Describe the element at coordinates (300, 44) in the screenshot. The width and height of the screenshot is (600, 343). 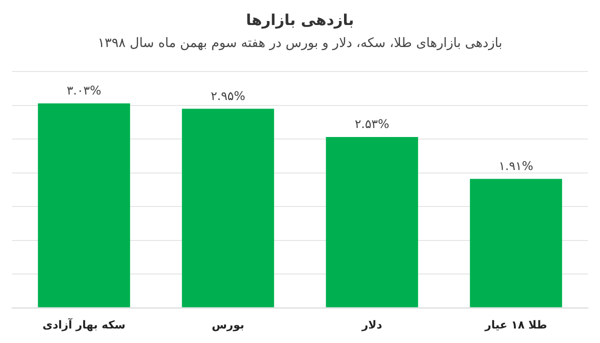
I see `chart-subtitle: بازدهی بازارهای طلا، سکه، دلار و بورس در هفته سوم بهمن ماه سال ۱۳۹۸` at that location.